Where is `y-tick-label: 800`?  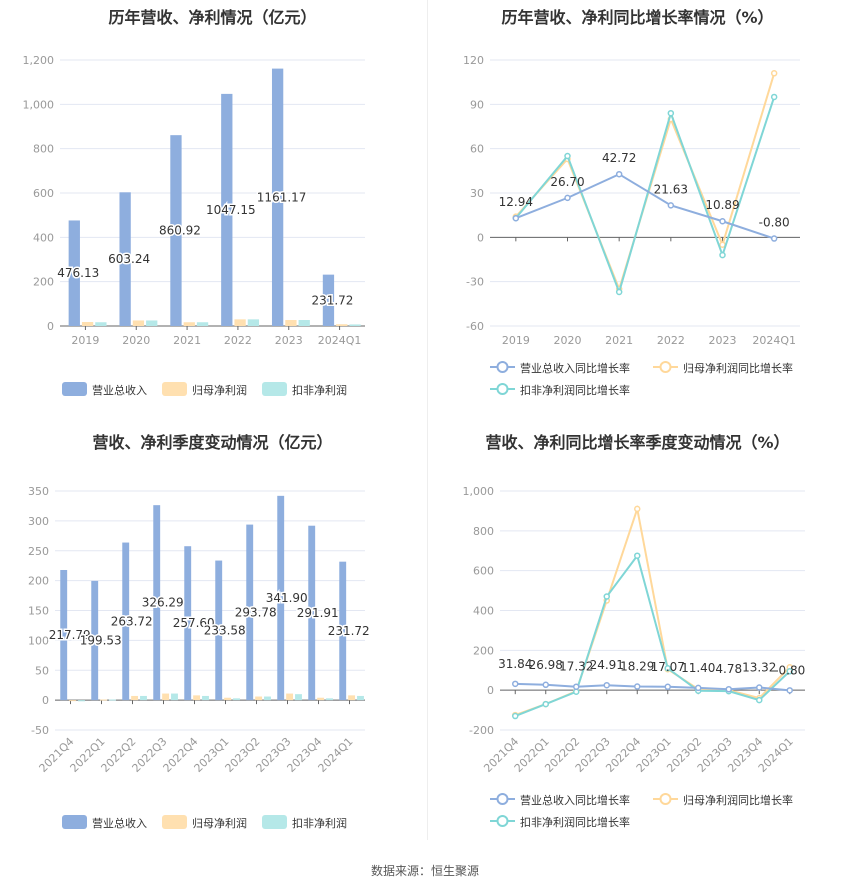 y-tick-label: 800 is located at coordinates (483, 531).